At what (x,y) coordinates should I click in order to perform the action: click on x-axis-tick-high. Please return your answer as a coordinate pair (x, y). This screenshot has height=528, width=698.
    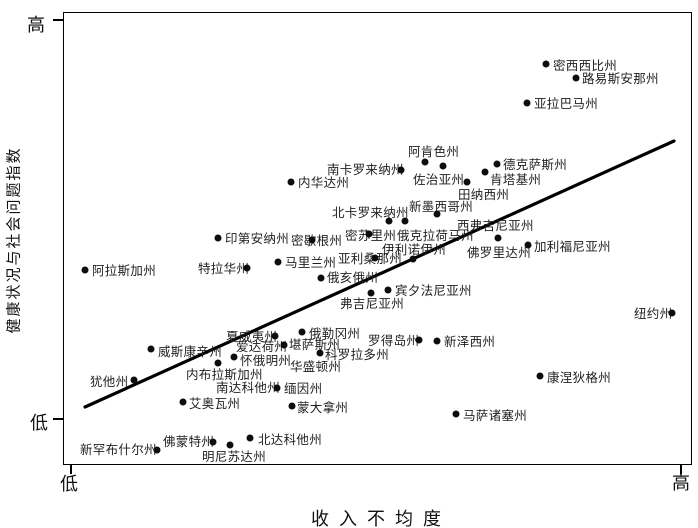
    Looking at the image, I should click on (681, 469).